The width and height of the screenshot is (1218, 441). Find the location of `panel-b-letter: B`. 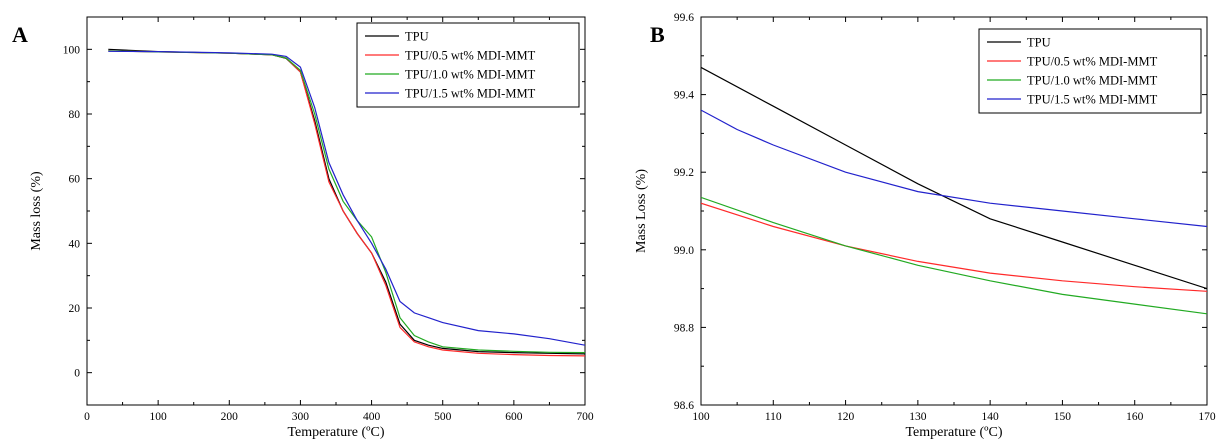

panel-b-letter: B is located at coordinates (657, 34).